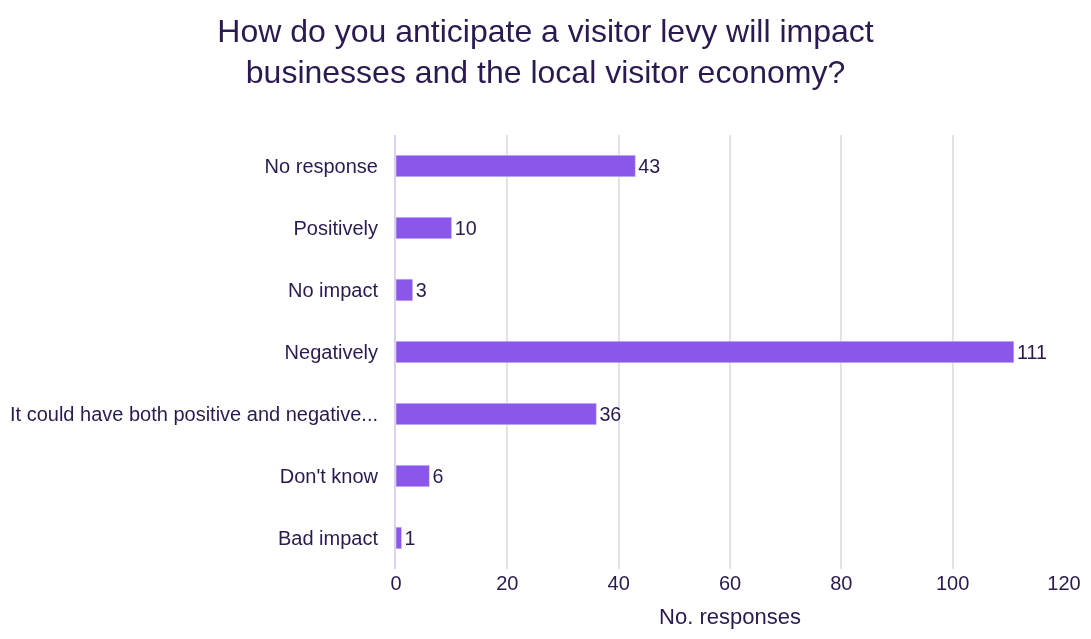  I want to click on data-label: 3, so click(421, 289).